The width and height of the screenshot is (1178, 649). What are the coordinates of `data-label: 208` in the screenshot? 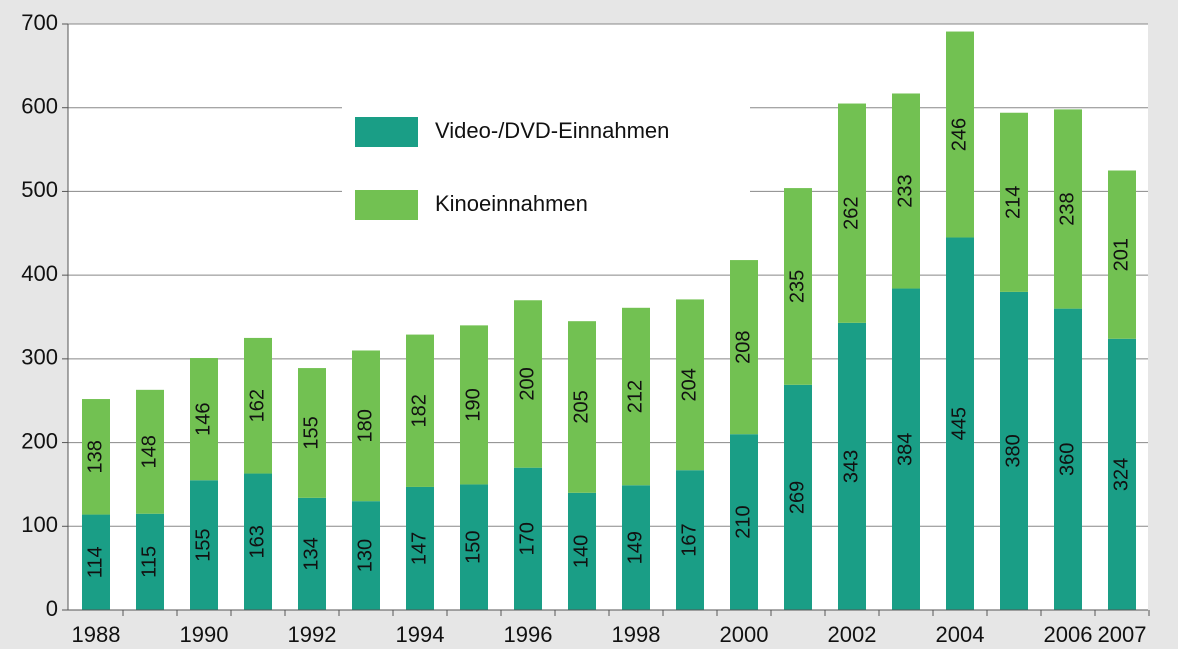 It's located at (743, 346).